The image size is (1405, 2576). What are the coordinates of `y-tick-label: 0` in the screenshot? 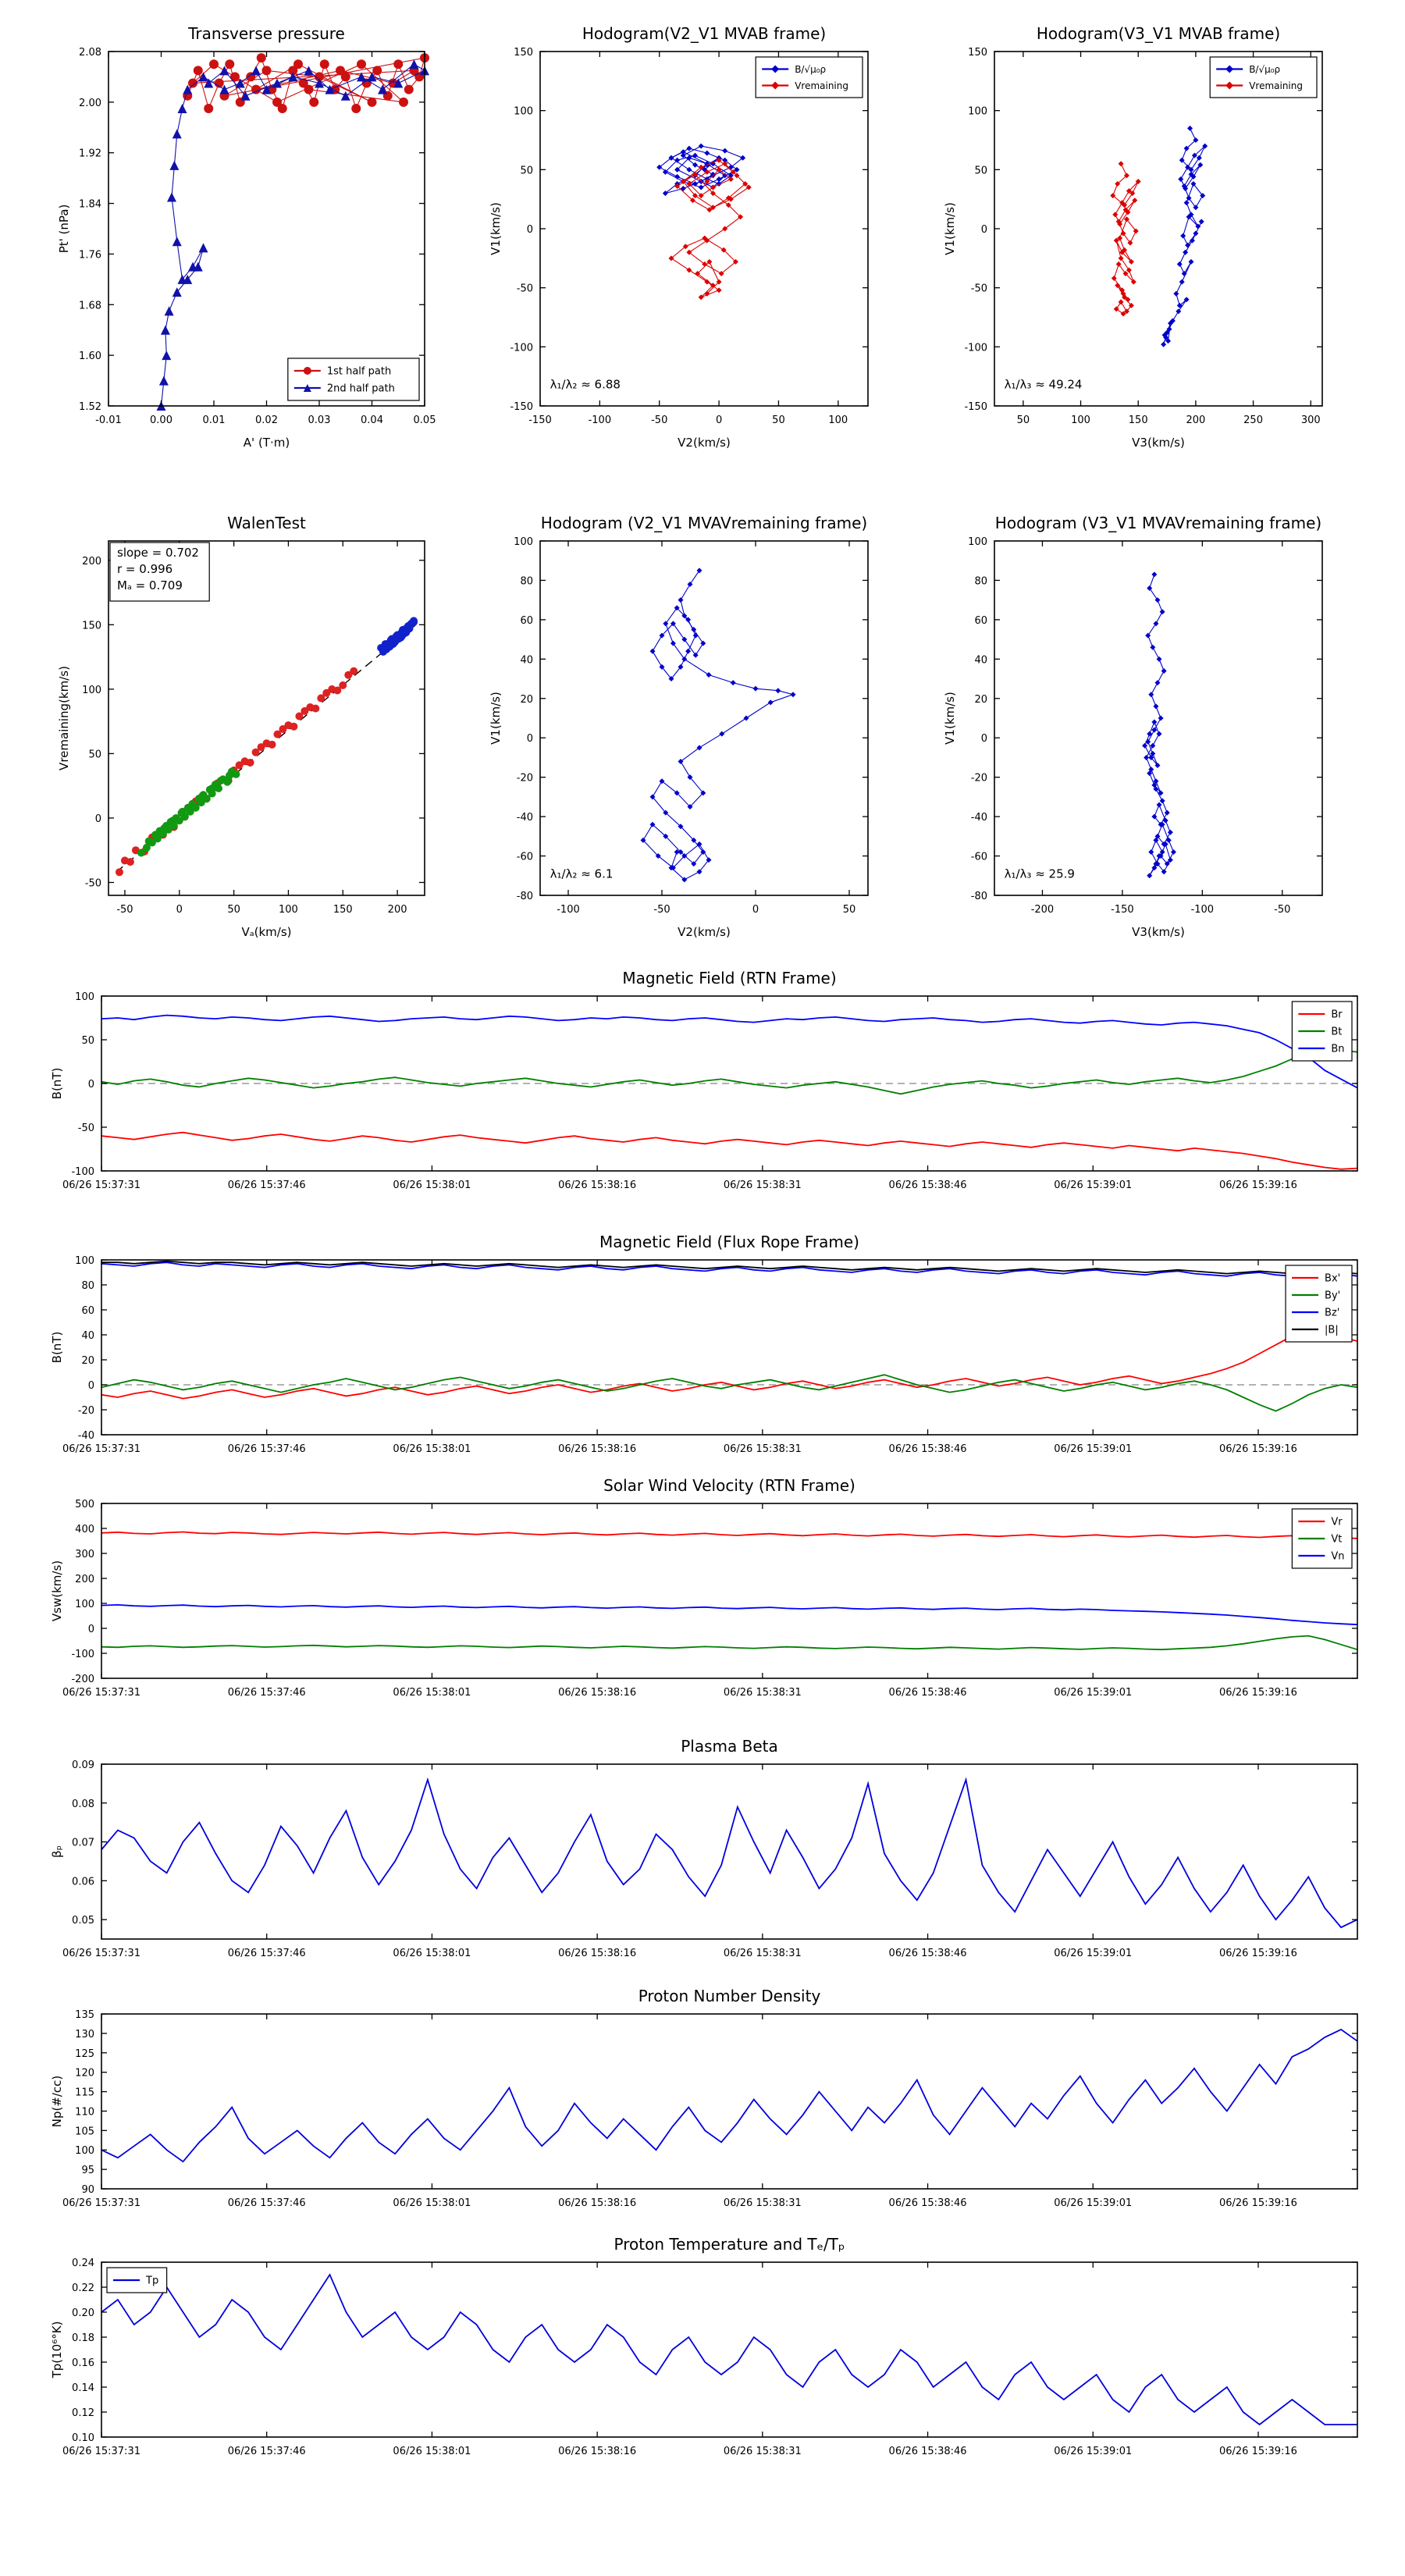 It's located at (530, 230).